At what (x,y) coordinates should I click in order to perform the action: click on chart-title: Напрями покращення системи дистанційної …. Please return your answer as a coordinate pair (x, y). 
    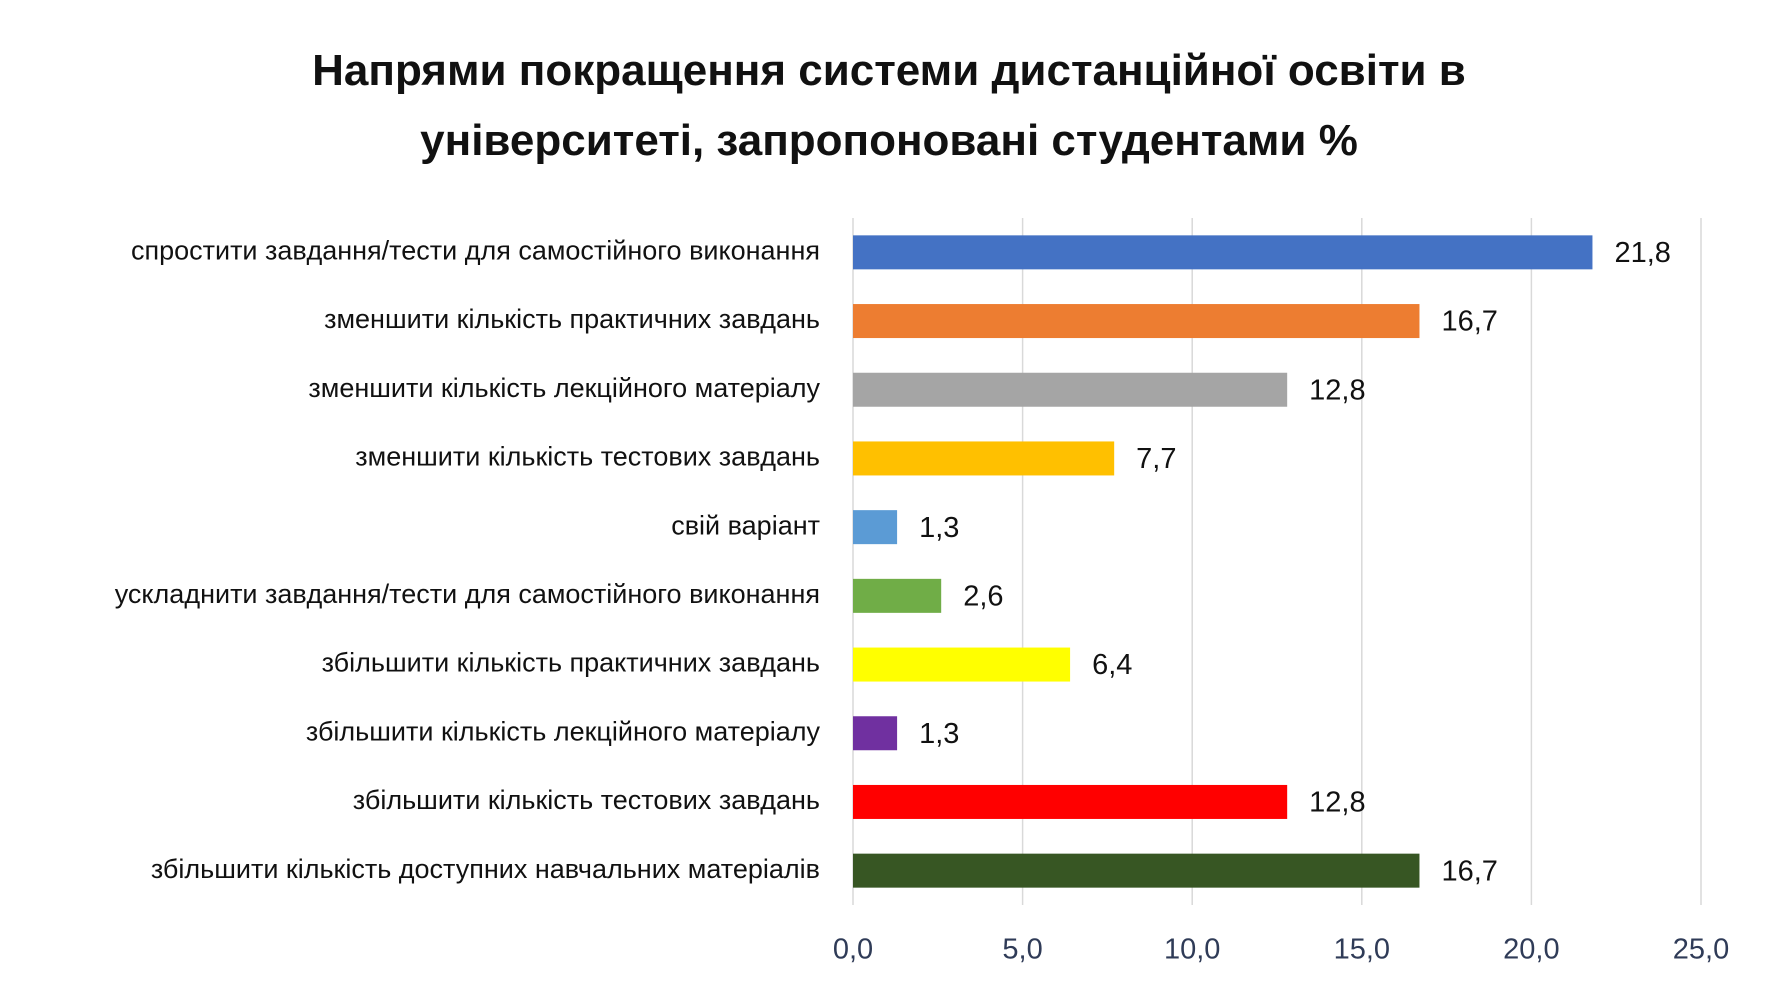
    Looking at the image, I should click on (889, 105).